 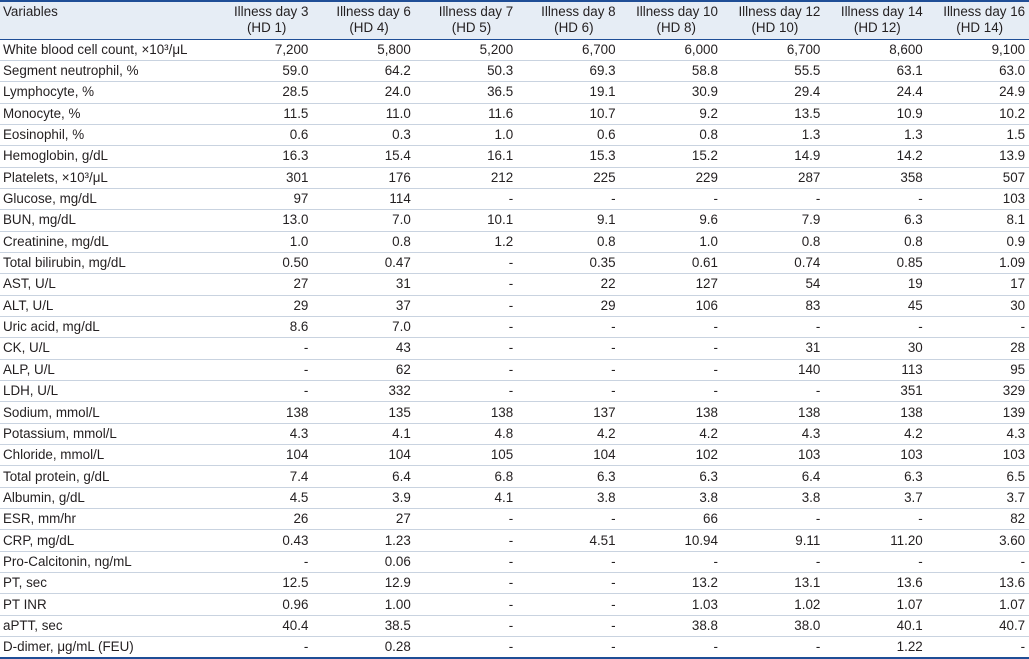 What do you see at coordinates (466, 50) in the screenshot?
I see `value-cell: 5,200` at bounding box center [466, 50].